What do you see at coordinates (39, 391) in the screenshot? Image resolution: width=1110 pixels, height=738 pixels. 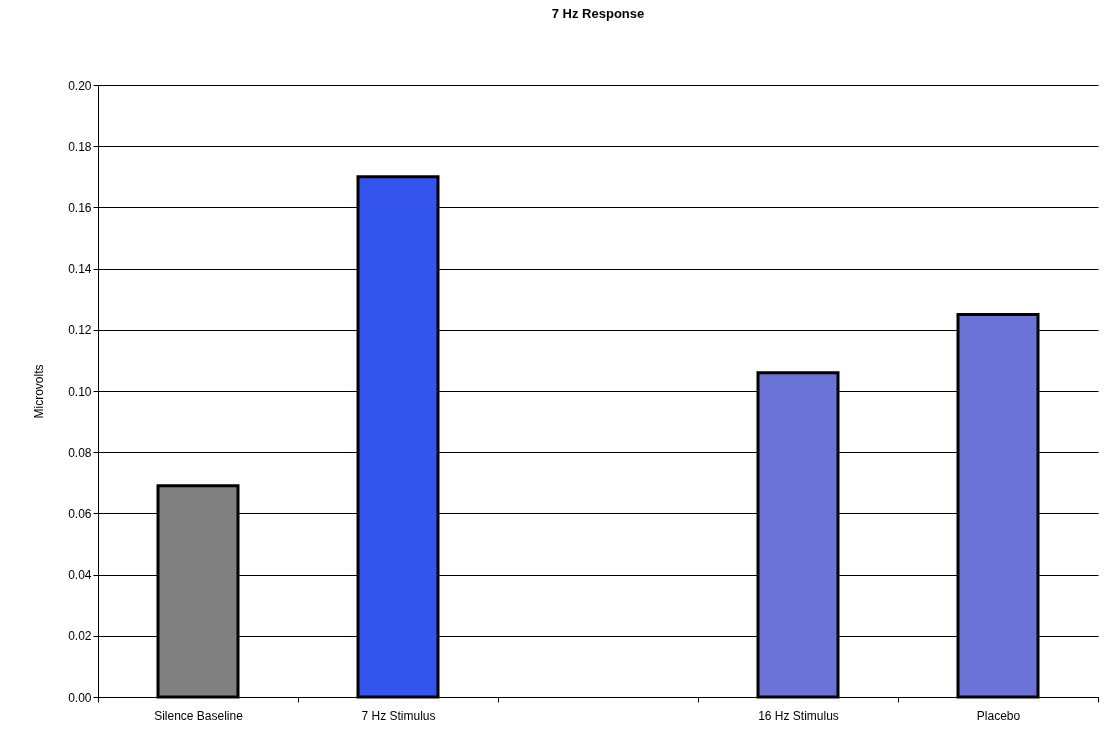 I see `y-axis-title: Microvolts` at bounding box center [39, 391].